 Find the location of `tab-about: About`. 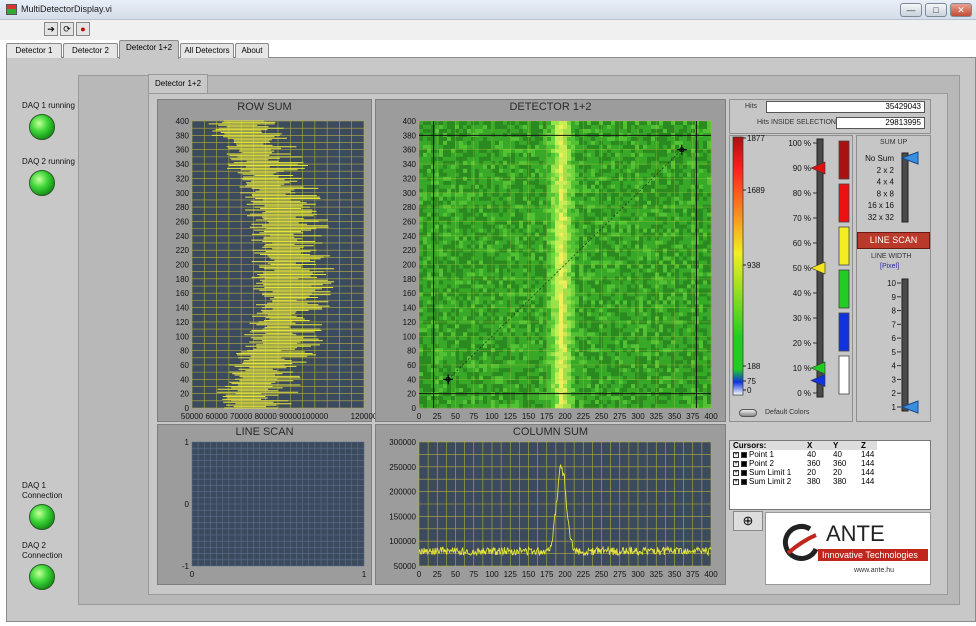

tab-about: About is located at coordinates (252, 50).